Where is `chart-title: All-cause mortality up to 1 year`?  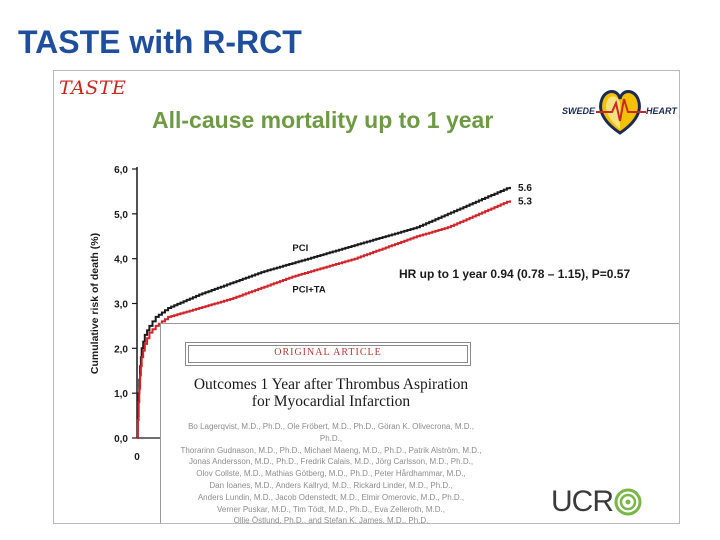
chart-title: All-cause mortality up to 1 year is located at coordinates (323, 120).